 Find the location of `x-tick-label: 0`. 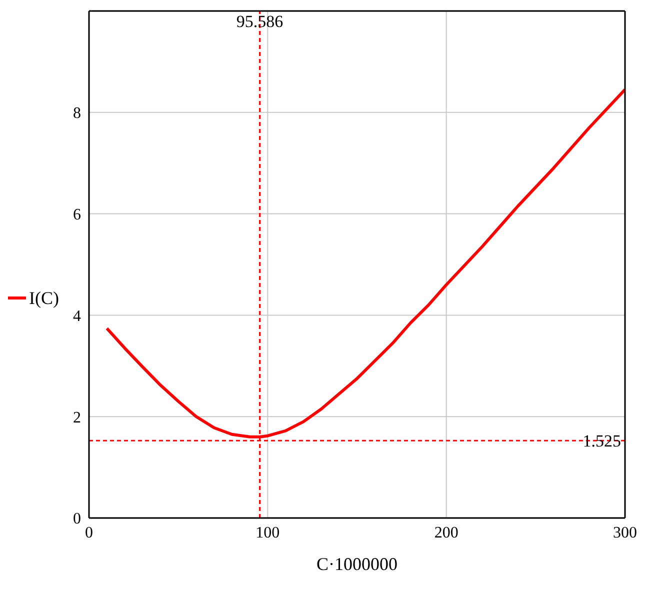

x-tick-label: 0 is located at coordinates (89, 533).